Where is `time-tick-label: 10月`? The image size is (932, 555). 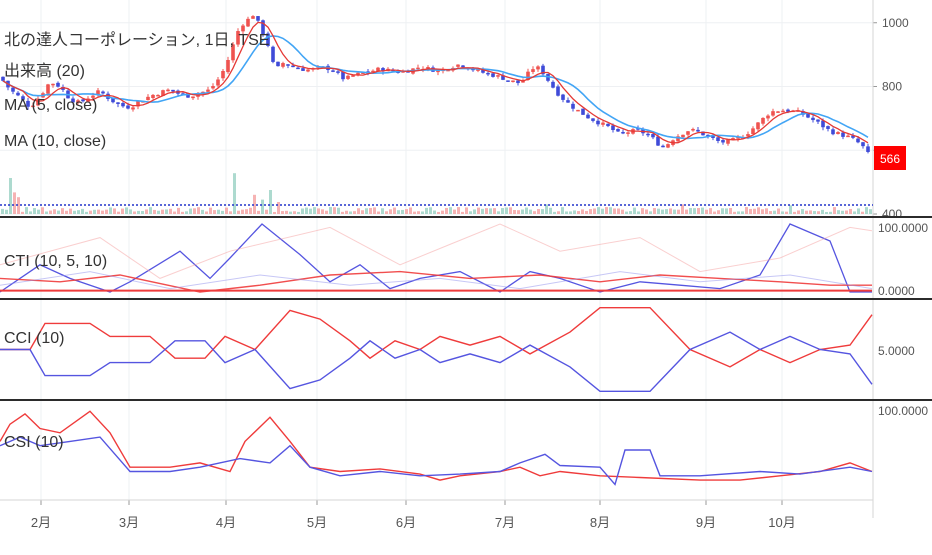 time-tick-label: 10月 is located at coordinates (781, 522).